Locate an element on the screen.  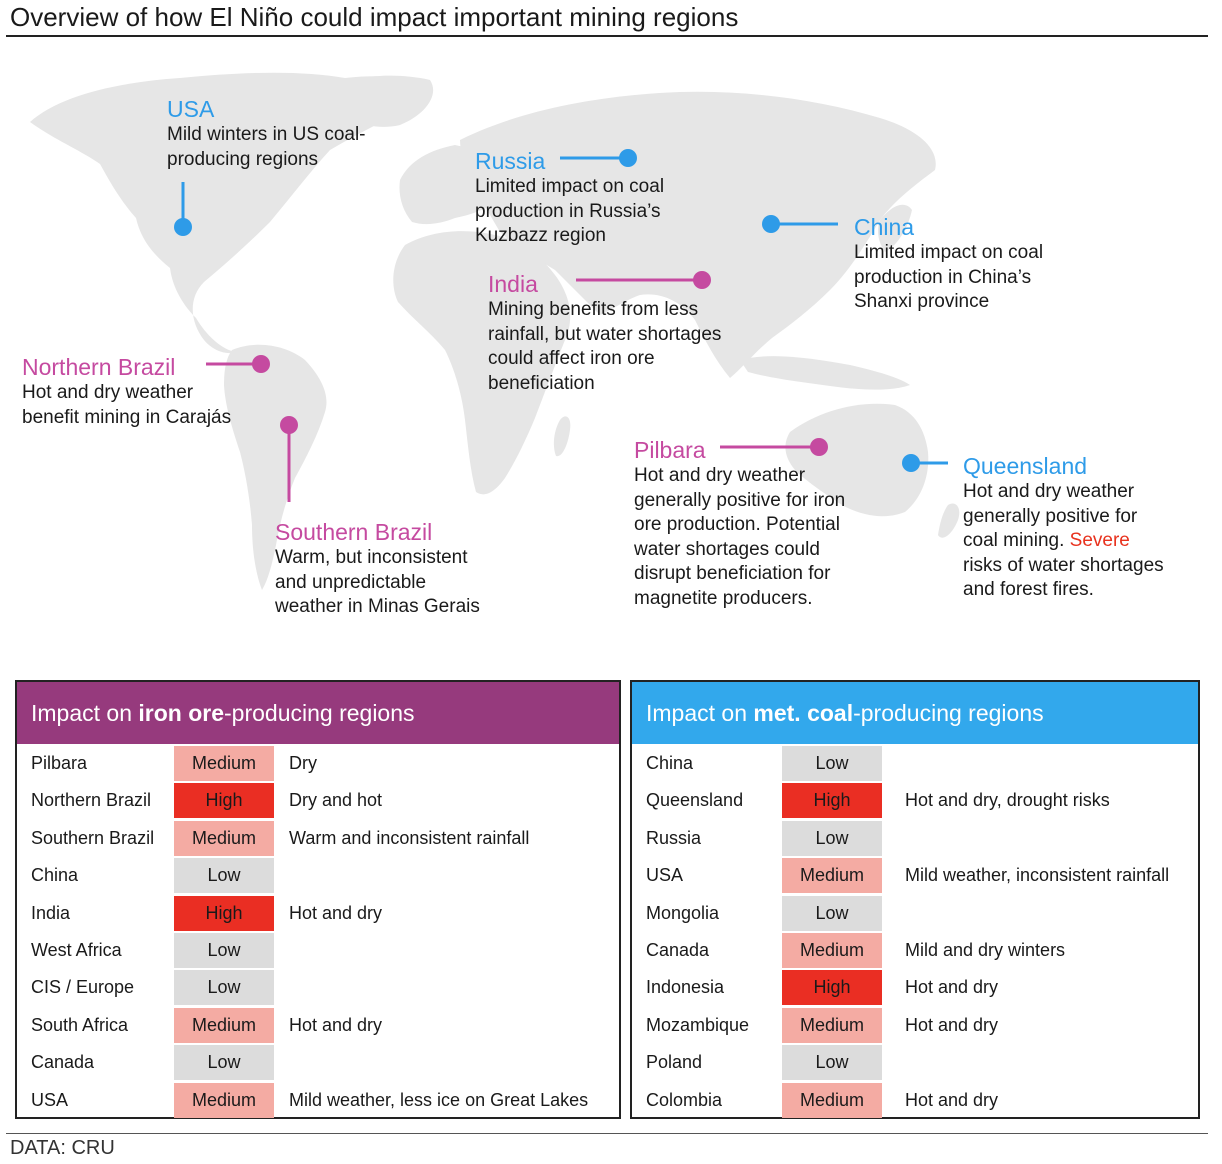
impact-note: Mild weather, inconsistent rainfall is located at coordinates (1037, 875).